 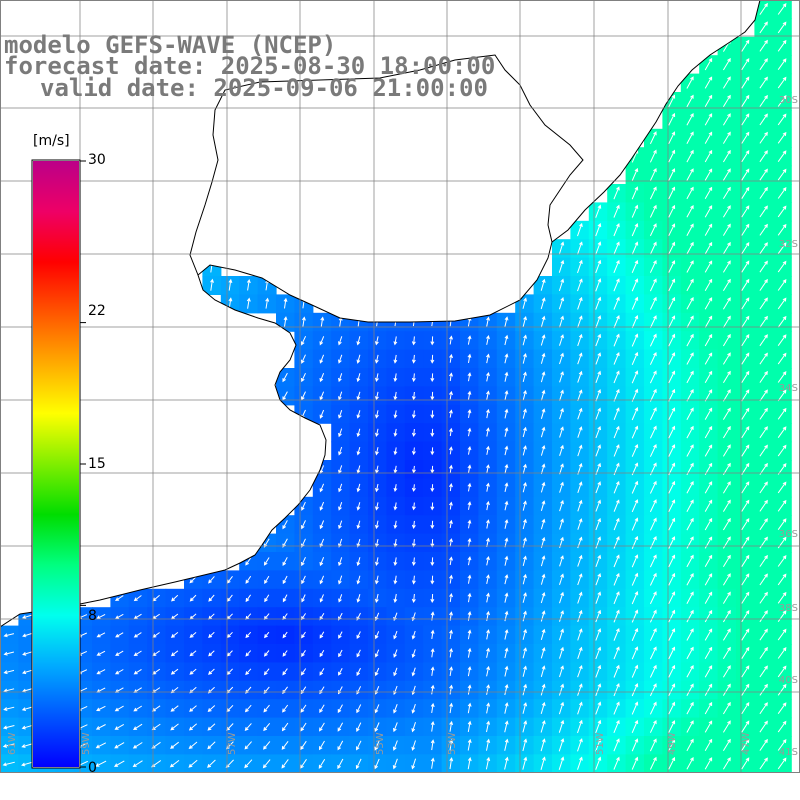 I want to click on colorbar-units: [m/s], so click(x=51, y=141).